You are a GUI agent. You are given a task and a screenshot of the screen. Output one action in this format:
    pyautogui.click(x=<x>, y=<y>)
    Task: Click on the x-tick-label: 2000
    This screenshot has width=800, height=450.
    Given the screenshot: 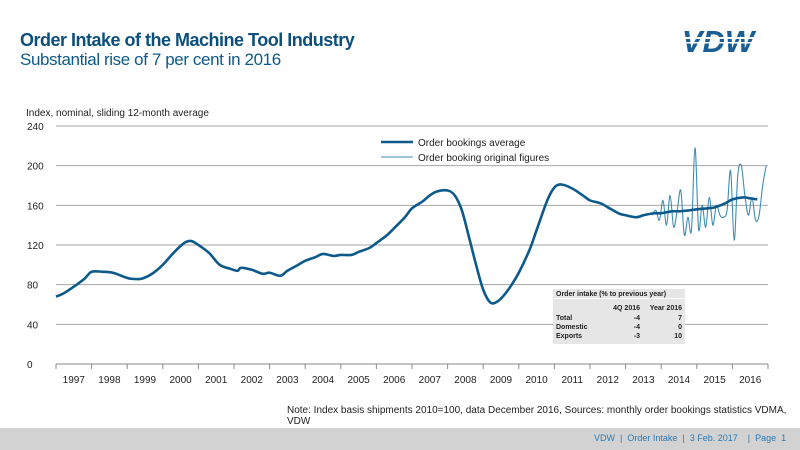 What is the action you would take?
    pyautogui.click(x=180, y=380)
    